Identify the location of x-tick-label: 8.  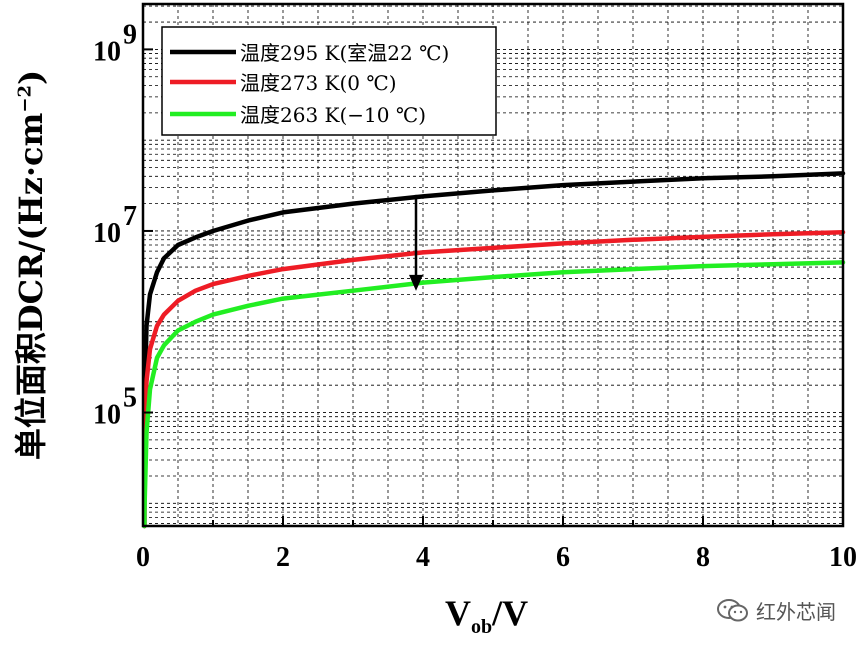
(703, 557).